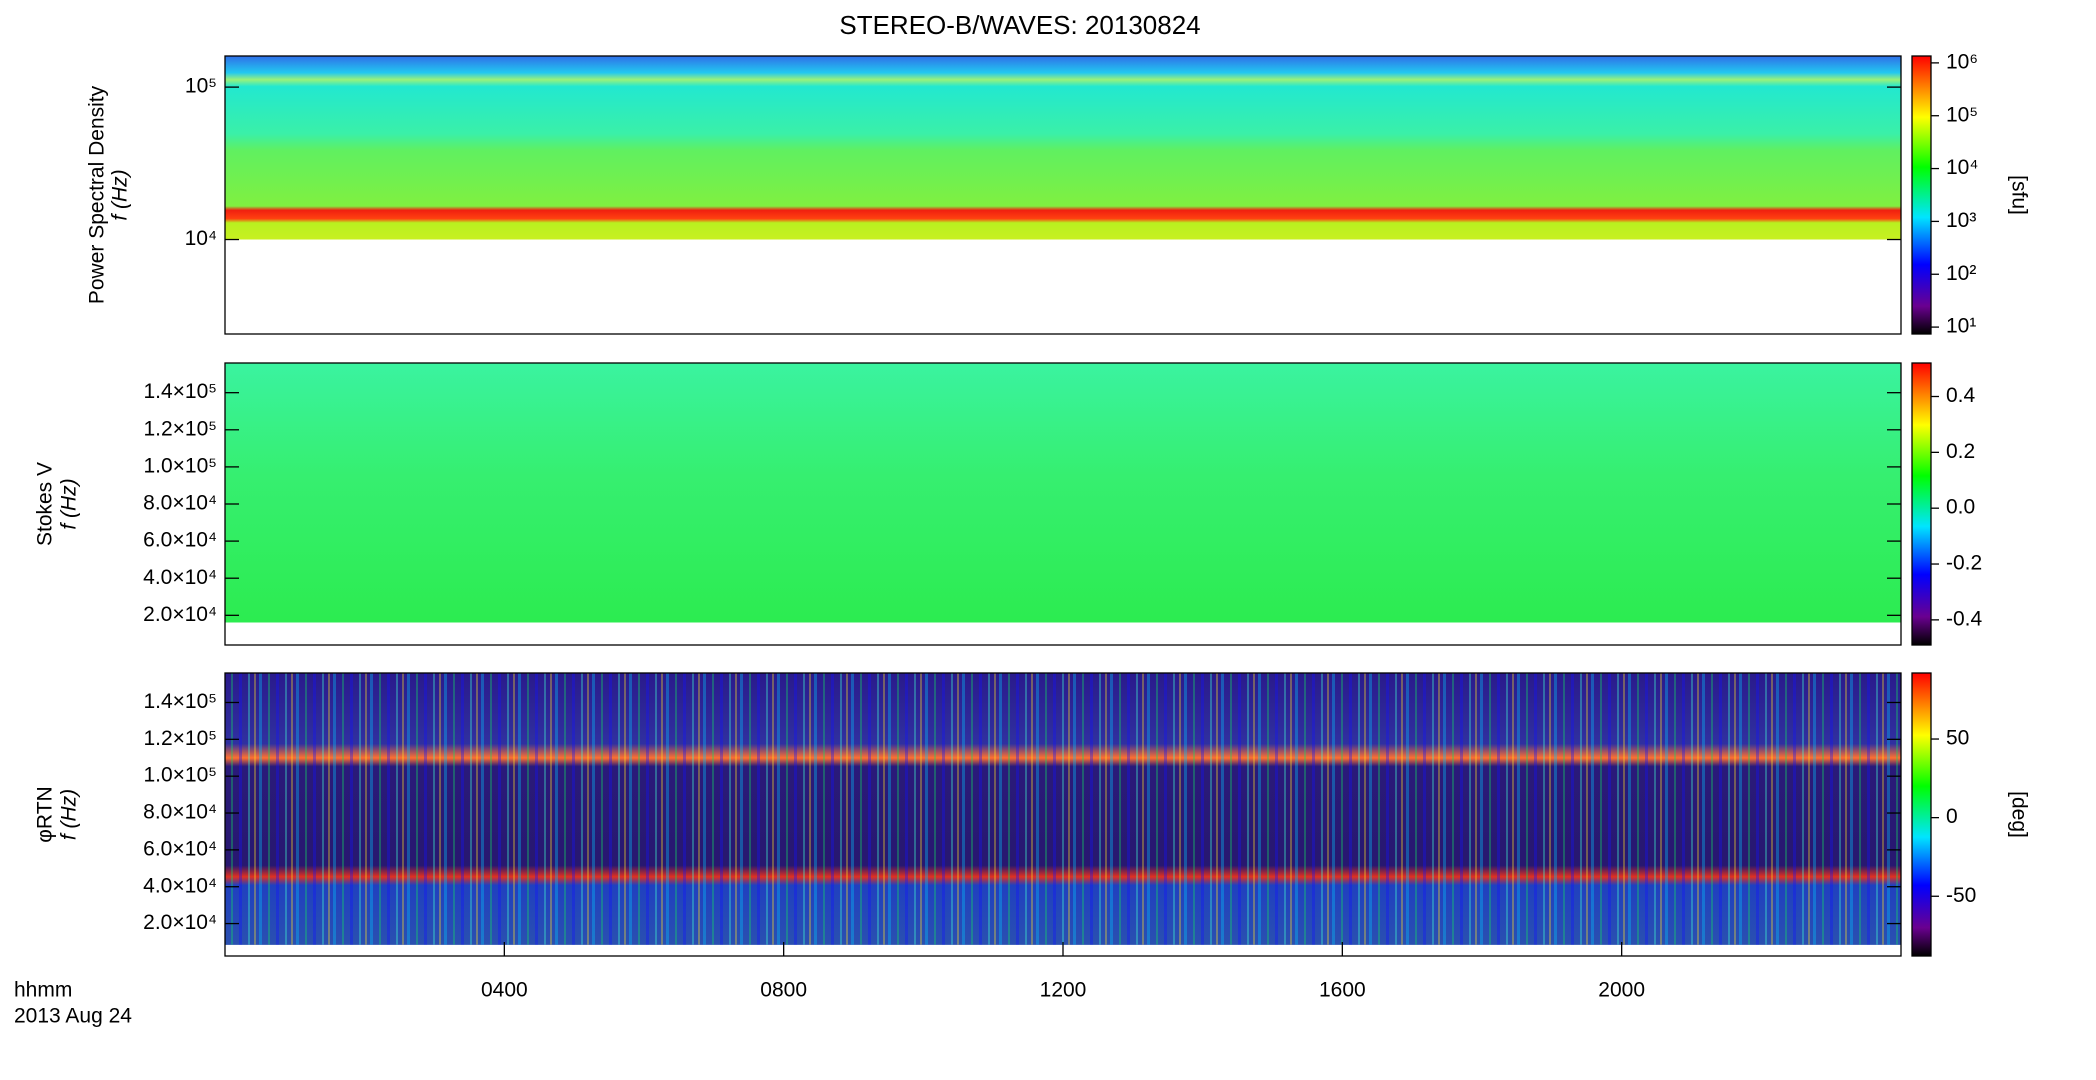  What do you see at coordinates (1019, 25) in the screenshot?
I see `chart-title: STEREO-B/WAVES: 20130824` at bounding box center [1019, 25].